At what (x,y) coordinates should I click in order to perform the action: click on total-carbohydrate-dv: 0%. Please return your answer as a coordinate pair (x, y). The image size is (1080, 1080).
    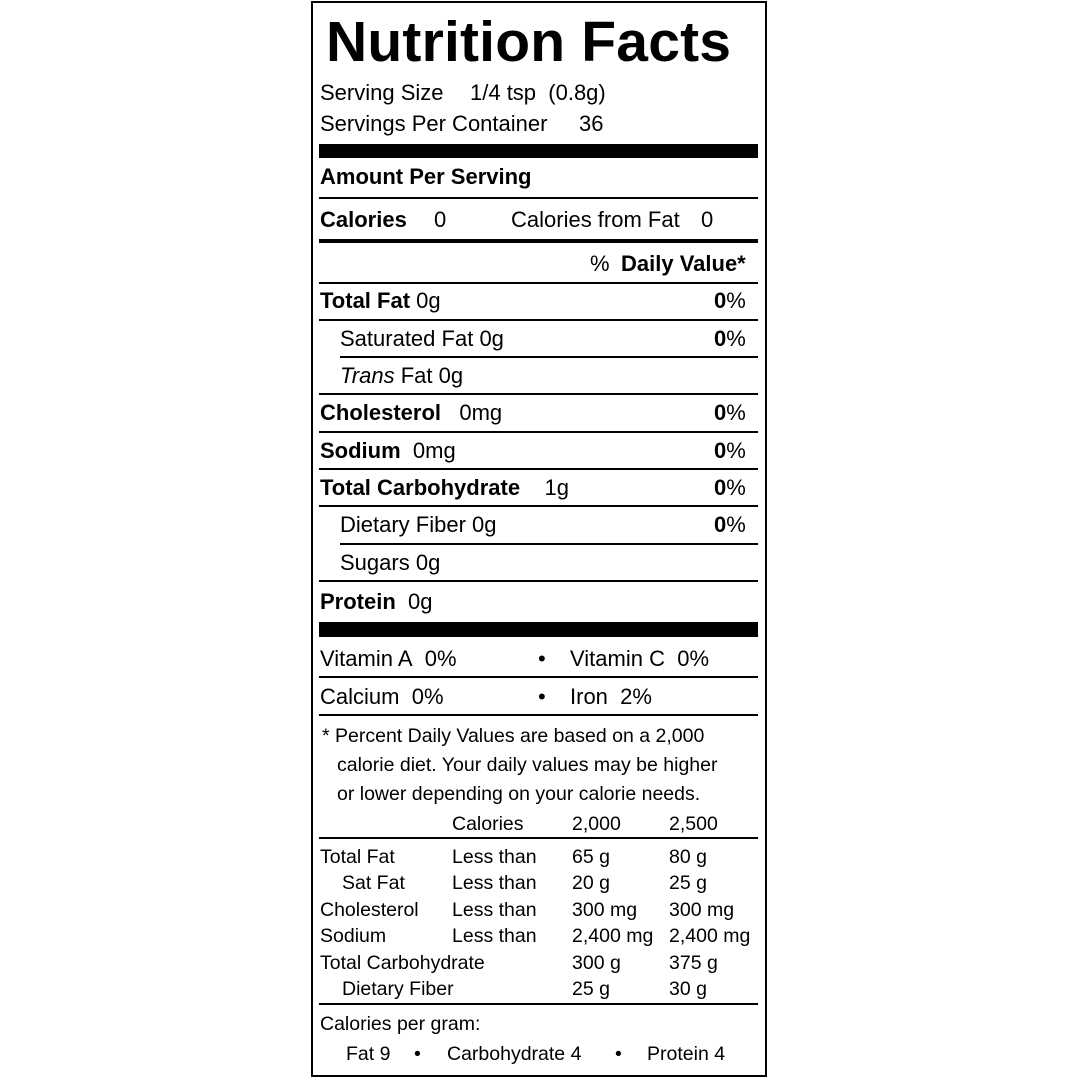
    Looking at the image, I should click on (730, 488).